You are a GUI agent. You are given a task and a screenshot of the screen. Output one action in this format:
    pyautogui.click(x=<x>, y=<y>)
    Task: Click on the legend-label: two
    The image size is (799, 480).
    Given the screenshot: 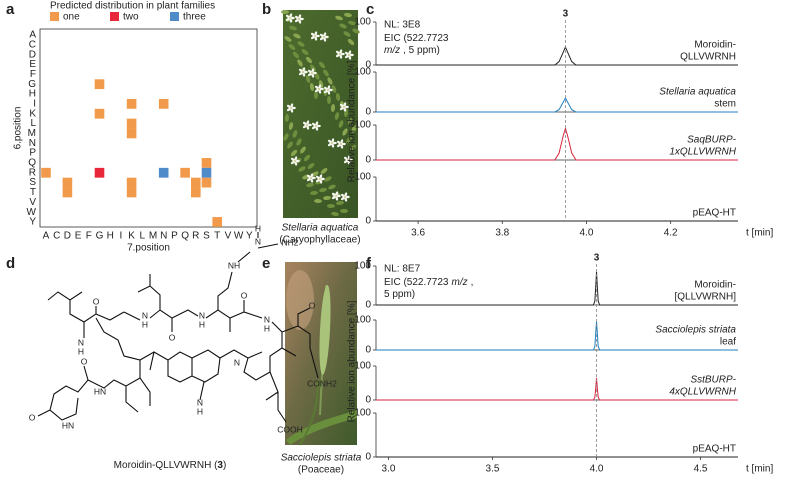 What is the action you would take?
    pyautogui.click(x=131, y=17)
    